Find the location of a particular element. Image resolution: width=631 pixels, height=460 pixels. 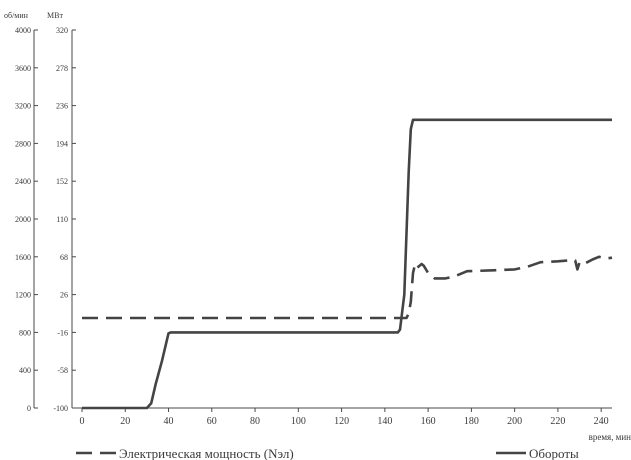

x-tick-label: 80 is located at coordinates (255, 421).